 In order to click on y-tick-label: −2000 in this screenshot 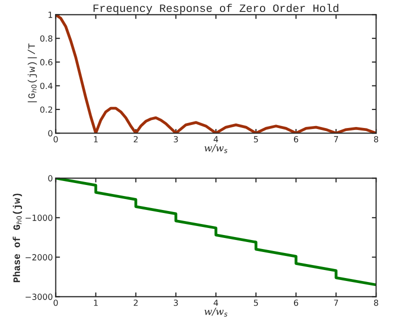, I will do `click(39, 257)`.